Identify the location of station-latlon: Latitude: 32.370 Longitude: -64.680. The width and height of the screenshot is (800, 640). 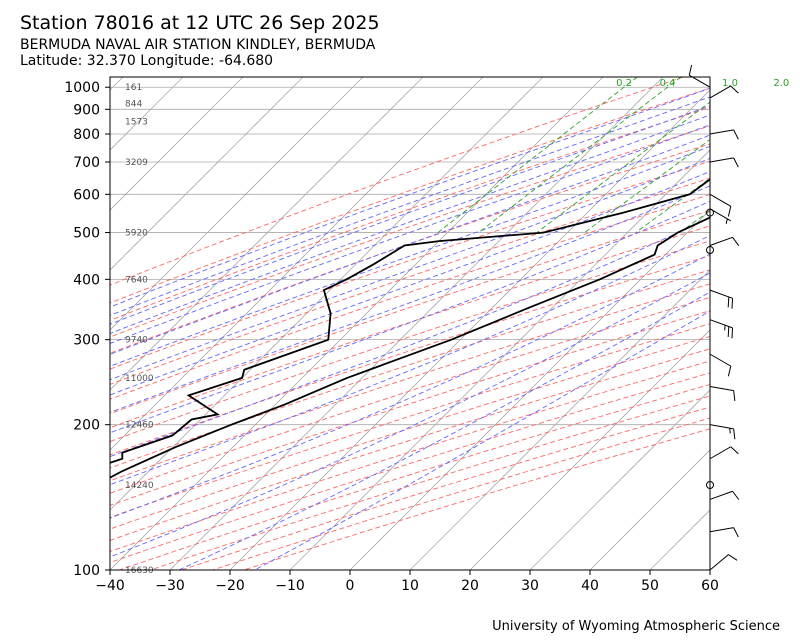
(147, 61).